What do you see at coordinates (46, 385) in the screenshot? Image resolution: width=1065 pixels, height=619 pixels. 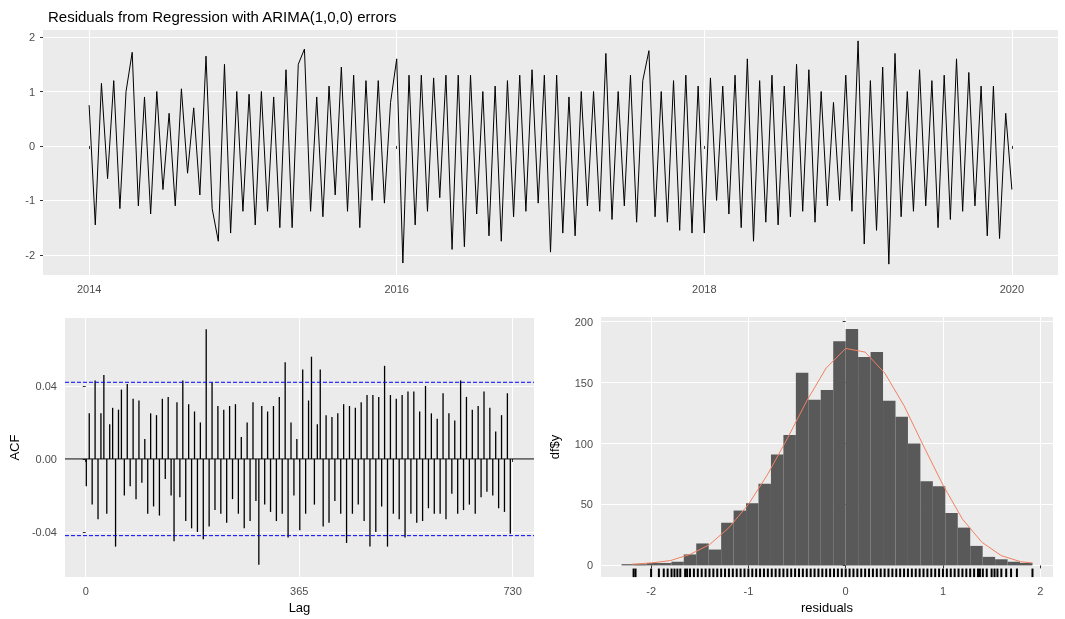 I see `y-tick-label: 0.04` at bounding box center [46, 385].